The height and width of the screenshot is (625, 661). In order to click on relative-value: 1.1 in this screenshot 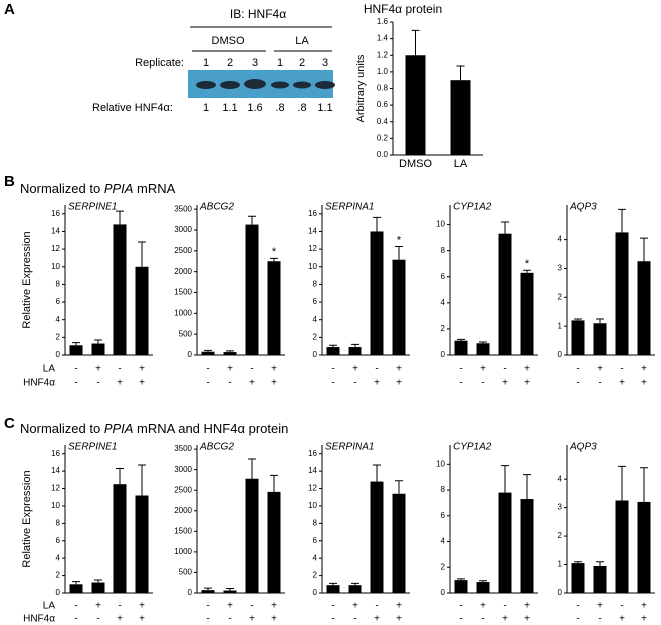, I will do `click(324, 108)`.